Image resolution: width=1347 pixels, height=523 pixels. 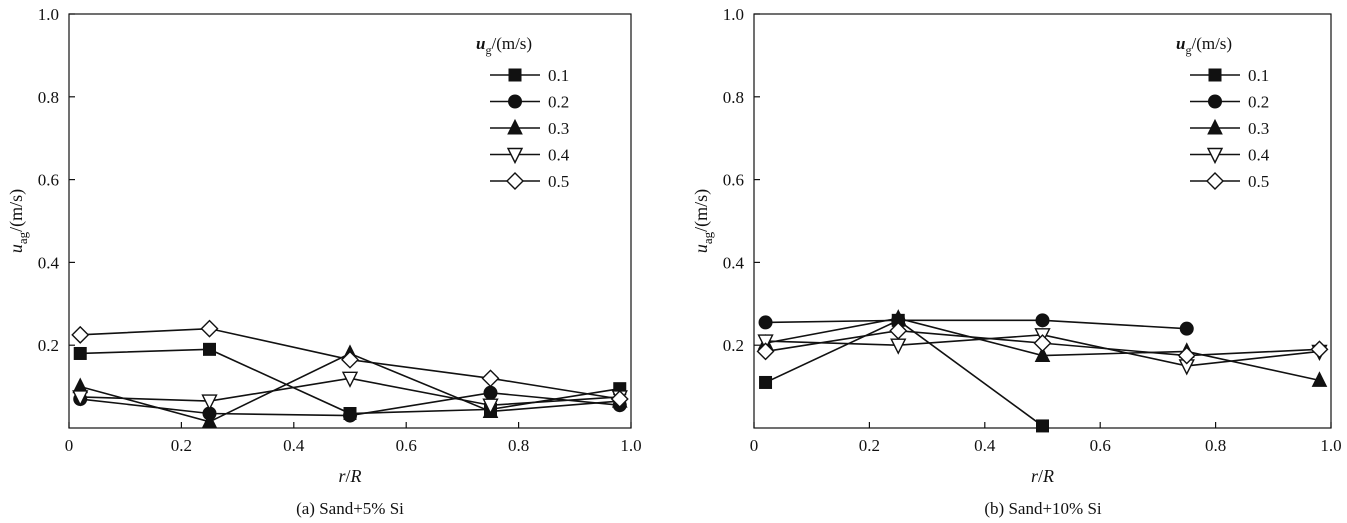 I want to click on panel-caption: (b) Sand+10% Si, so click(x=1043, y=508).